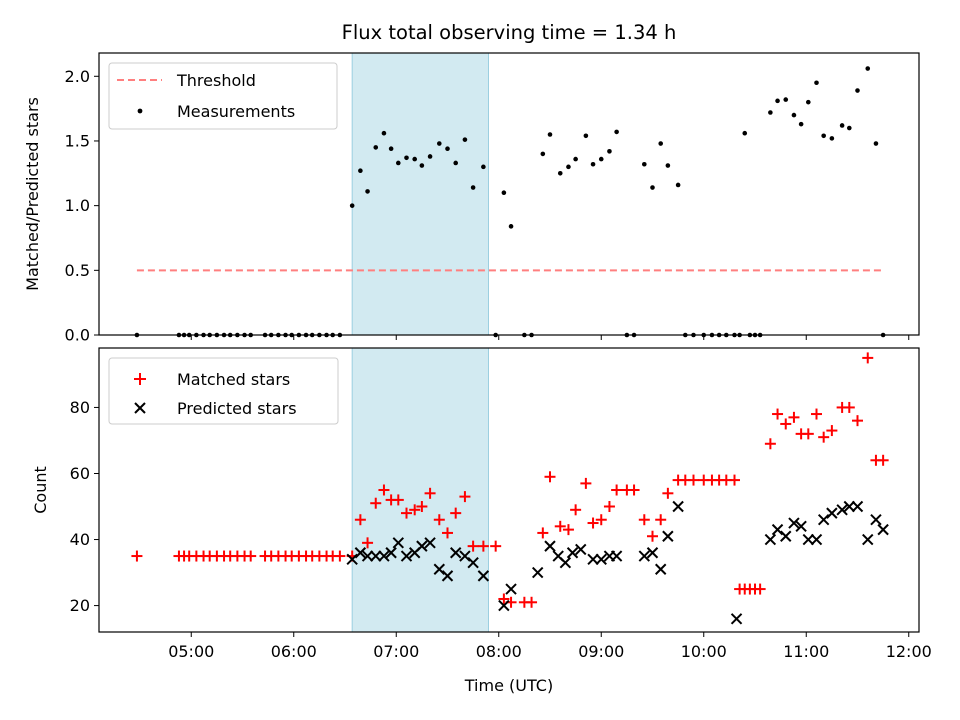 Image resolution: width=960 pixels, height=720 pixels. I want to click on legend-matched-swatch, so click(140, 379).